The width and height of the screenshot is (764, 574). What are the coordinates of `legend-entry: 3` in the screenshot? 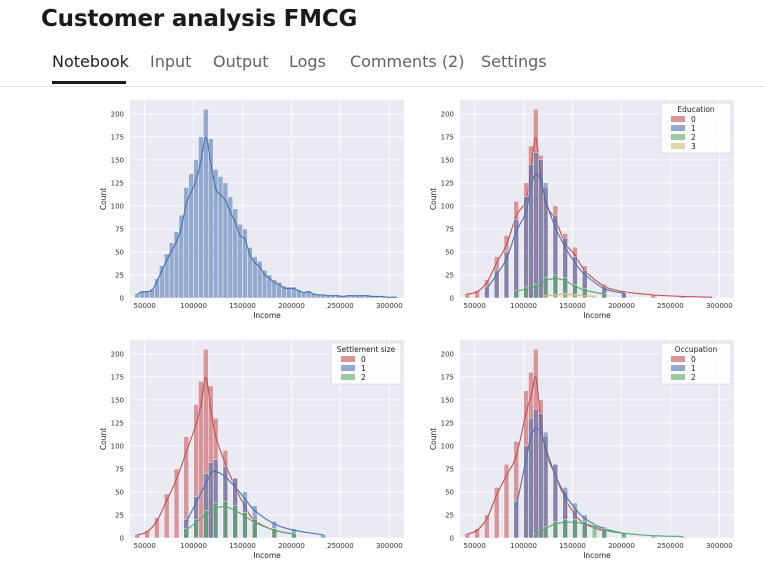 It's located at (693, 146).